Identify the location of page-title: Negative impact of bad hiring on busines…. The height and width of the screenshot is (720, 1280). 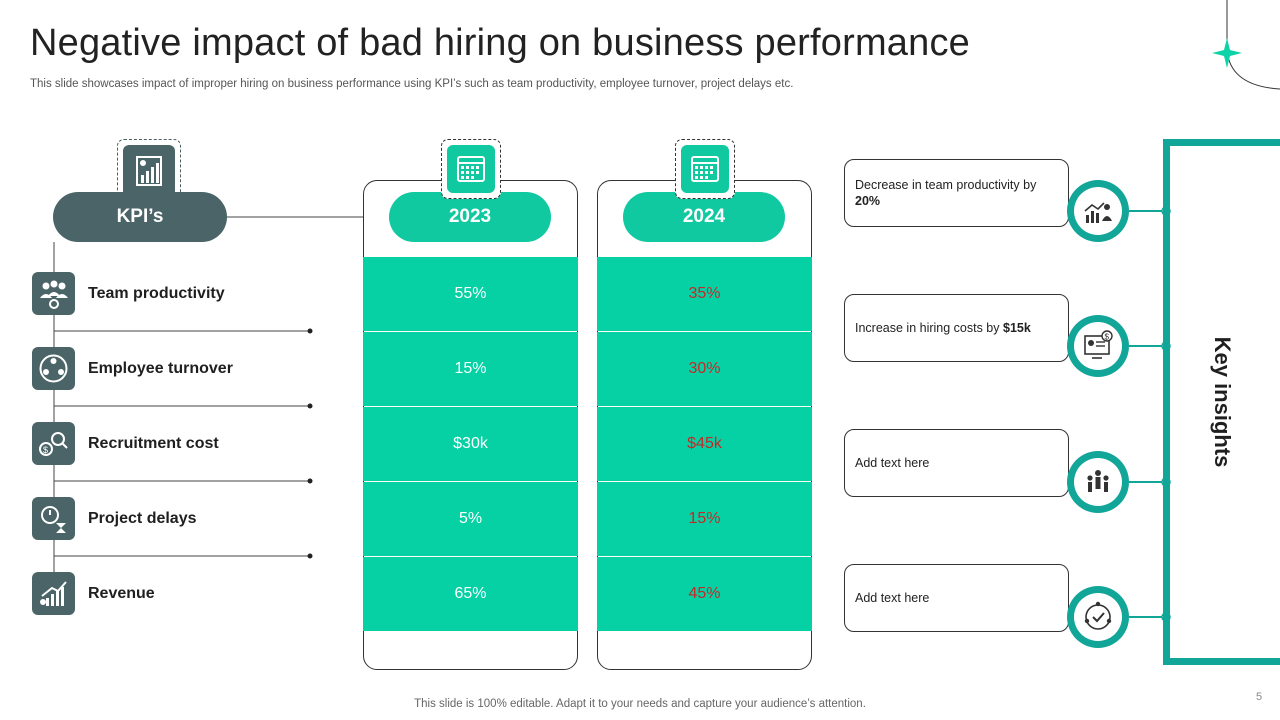
(500, 43).